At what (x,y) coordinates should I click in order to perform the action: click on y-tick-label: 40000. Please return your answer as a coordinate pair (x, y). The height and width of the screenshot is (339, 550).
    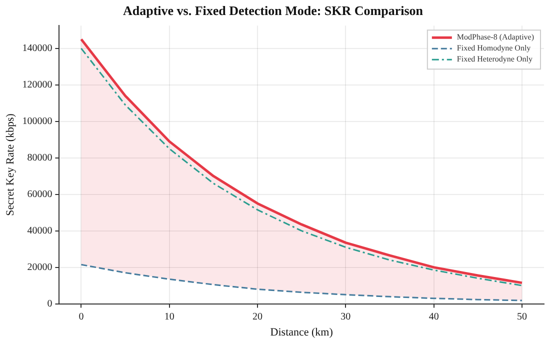
    Looking at the image, I should click on (39, 230).